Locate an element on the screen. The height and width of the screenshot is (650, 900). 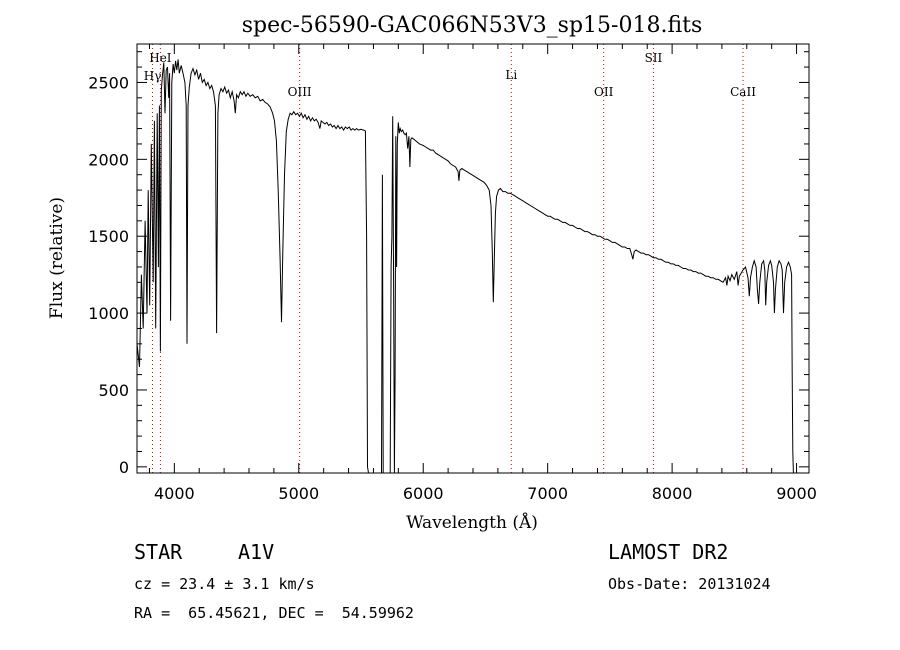
redshift-label: cz = 23.4 ± 3.1 km/s is located at coordinates (224, 584).